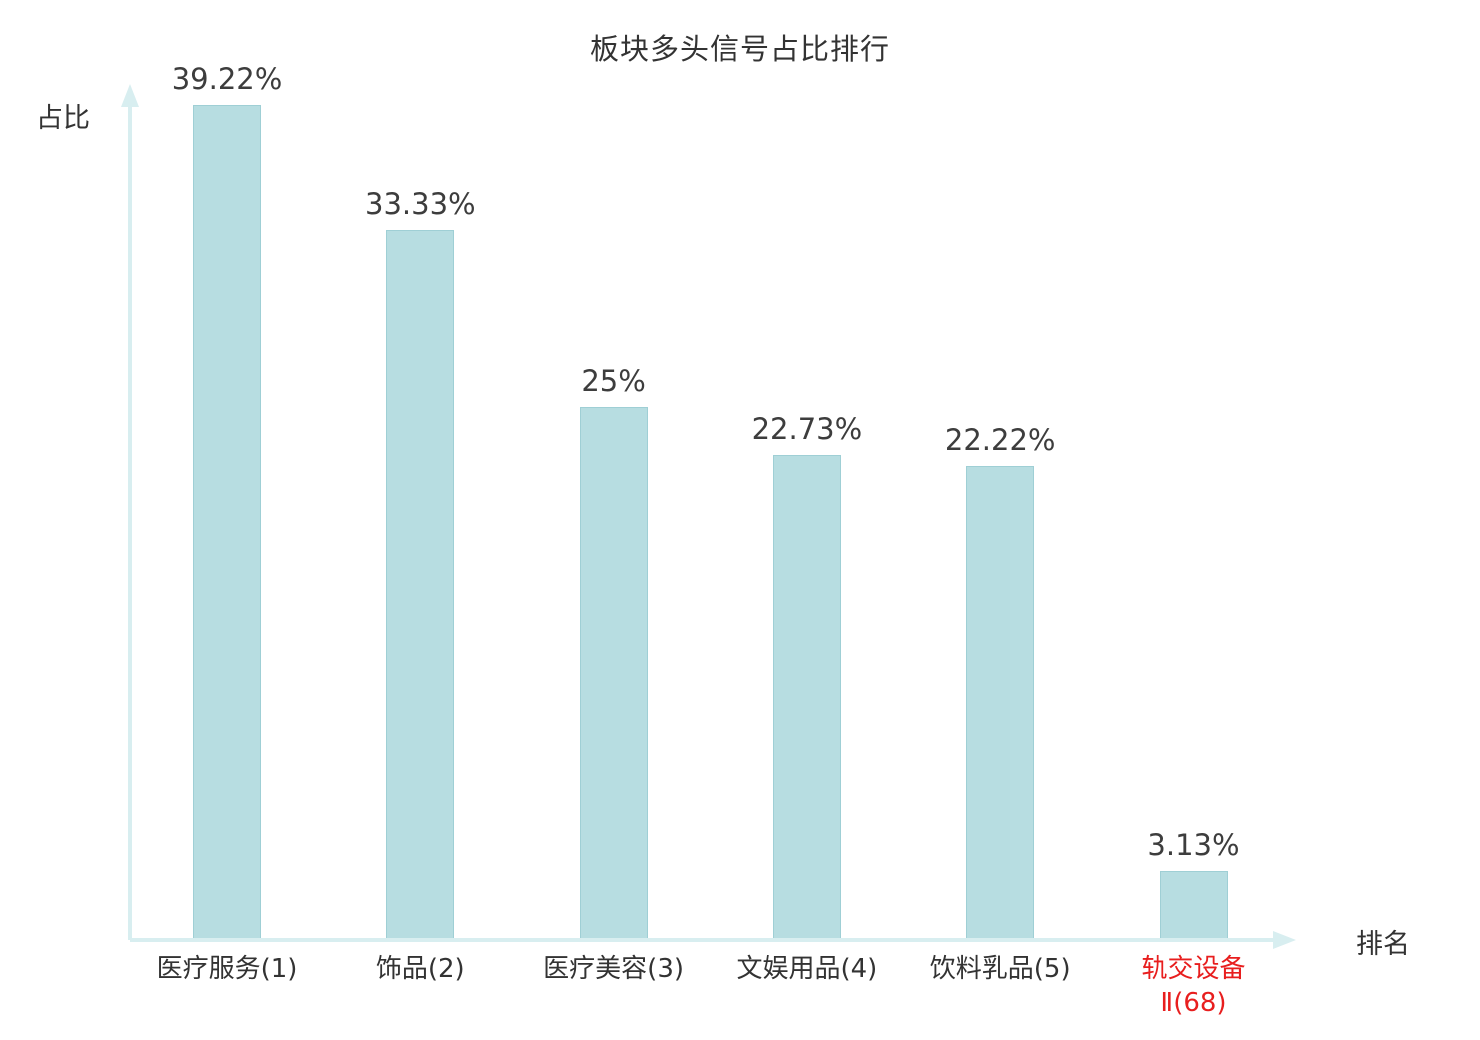 This screenshot has height=1040, width=1480. Describe the element at coordinates (739, 49) in the screenshot. I see `chart-title: 板块多头信号占比排行` at that location.